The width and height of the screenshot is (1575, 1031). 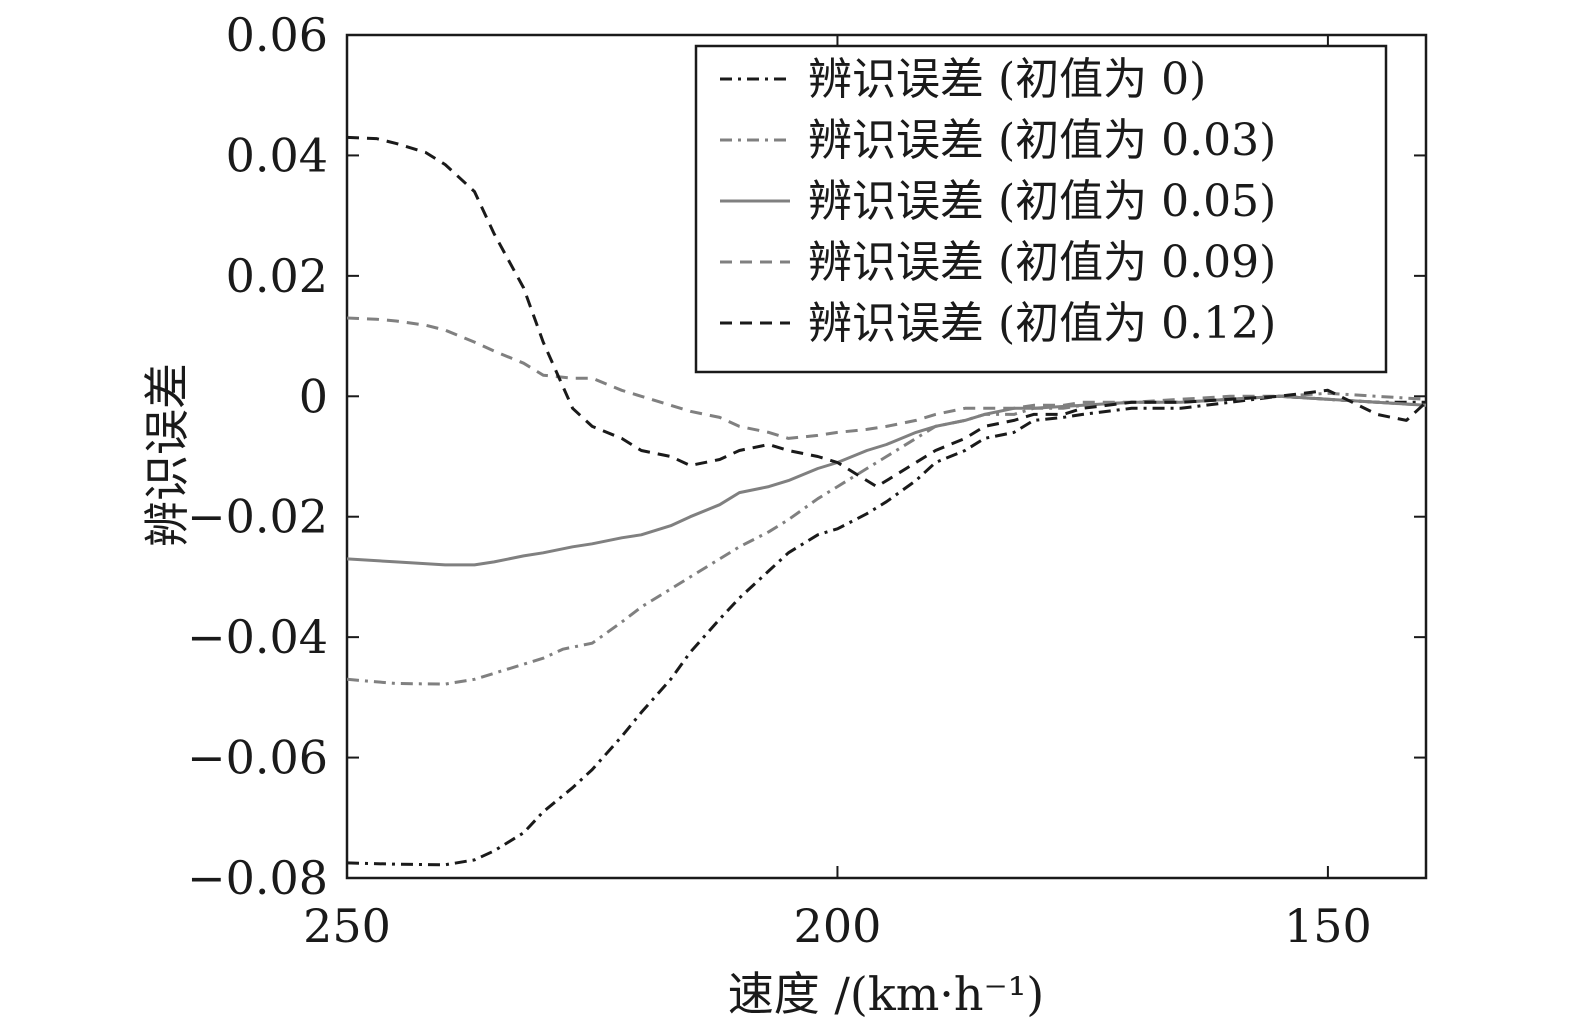 I want to click on y-axis-title: 辨识误差, so click(x=167, y=455).